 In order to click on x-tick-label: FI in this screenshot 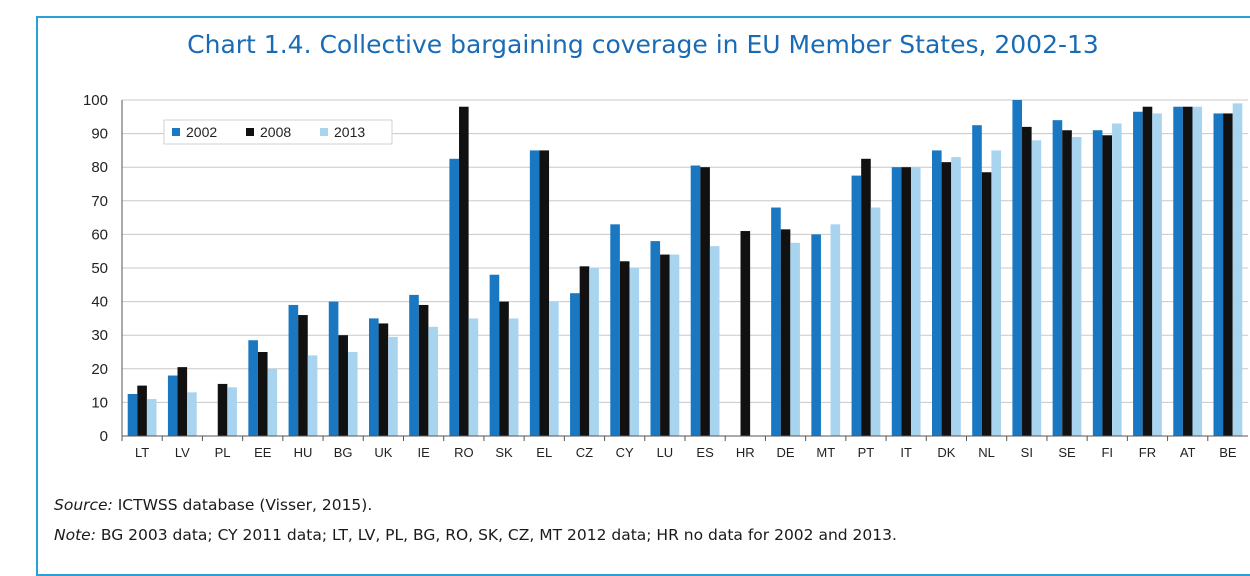, I will do `click(1107, 452)`.